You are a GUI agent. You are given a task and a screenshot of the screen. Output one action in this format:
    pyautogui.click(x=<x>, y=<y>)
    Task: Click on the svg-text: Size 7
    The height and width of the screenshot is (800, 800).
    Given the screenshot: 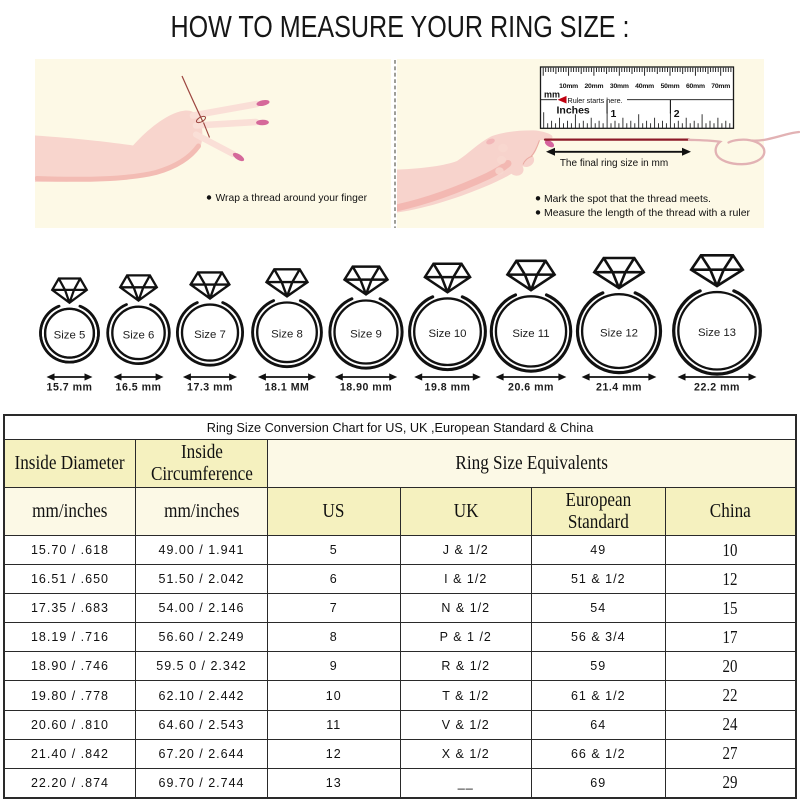 What is the action you would take?
    pyautogui.click(x=210, y=335)
    